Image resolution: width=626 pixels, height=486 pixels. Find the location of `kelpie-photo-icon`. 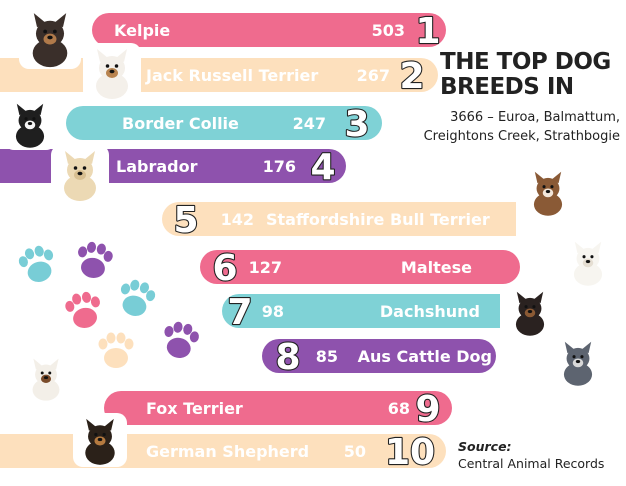

kelpie-photo-icon is located at coordinates (50, 38).